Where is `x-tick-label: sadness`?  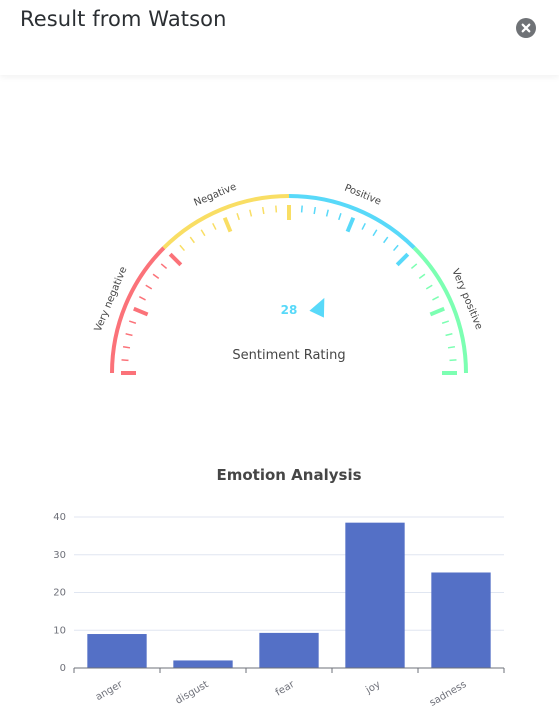
x-tick-label: sadness is located at coordinates (448, 694).